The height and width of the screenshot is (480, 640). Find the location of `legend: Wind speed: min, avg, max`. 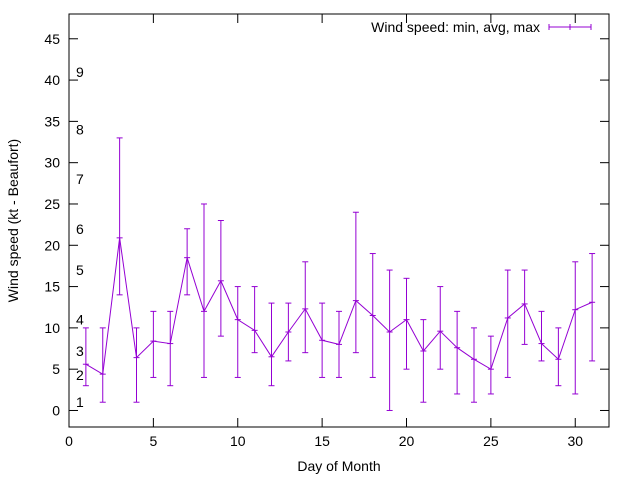

legend: Wind speed: min, avg, max is located at coordinates (481, 27).